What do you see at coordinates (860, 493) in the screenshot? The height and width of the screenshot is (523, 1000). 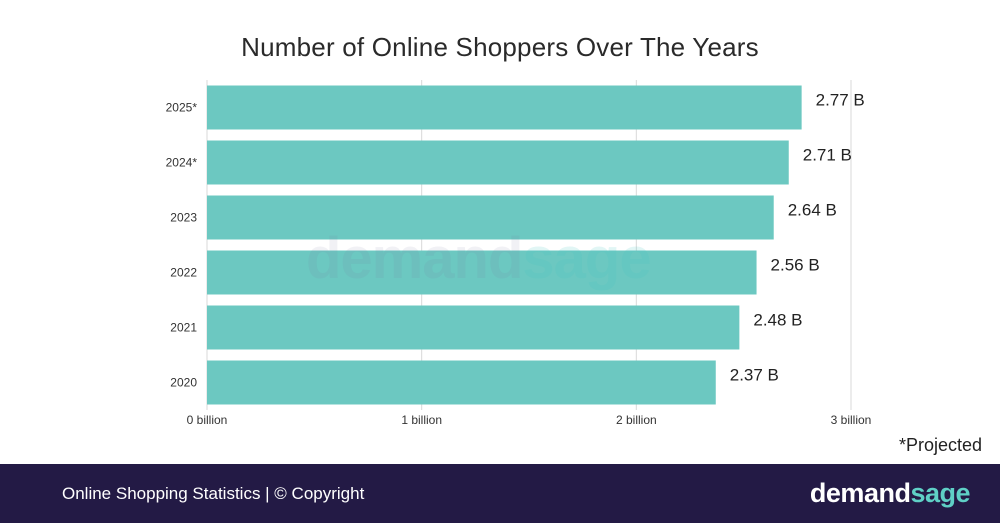 I see `logo-main: demand` at bounding box center [860, 493].